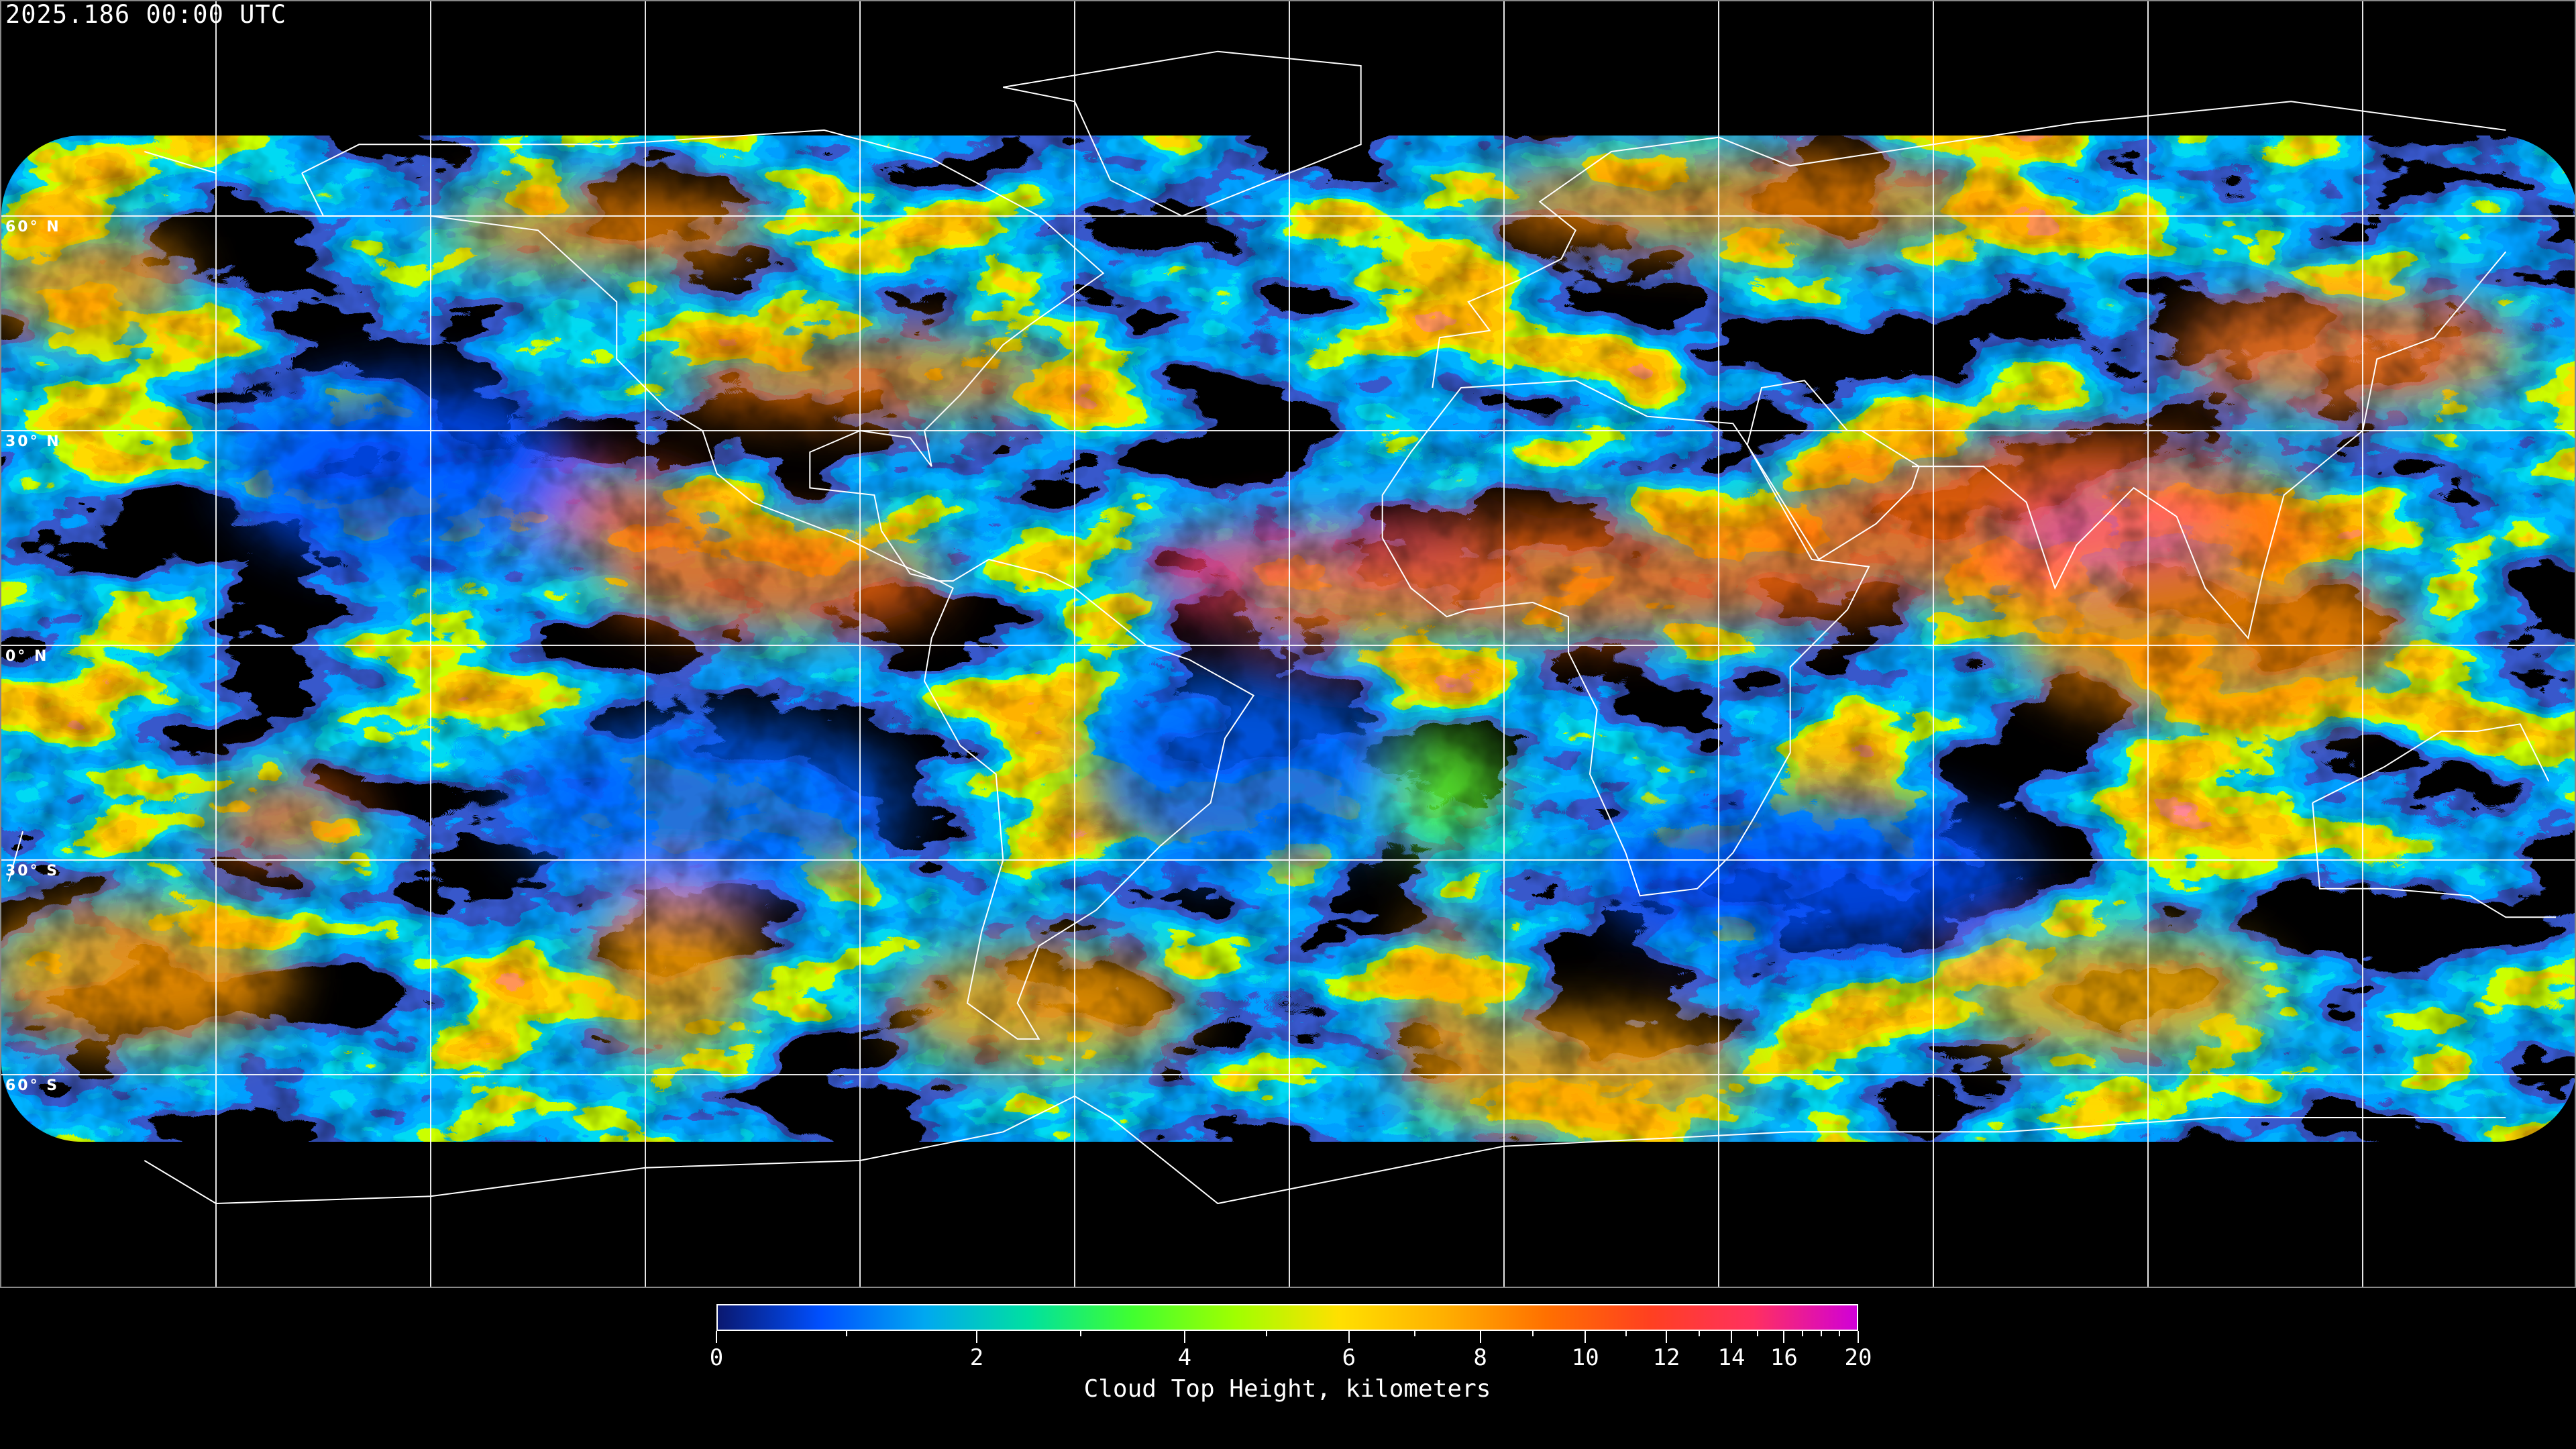 Image resolution: width=2576 pixels, height=1449 pixels. Describe the element at coordinates (716, 1357) in the screenshot. I see `colorbar-tick-label: 0` at that location.